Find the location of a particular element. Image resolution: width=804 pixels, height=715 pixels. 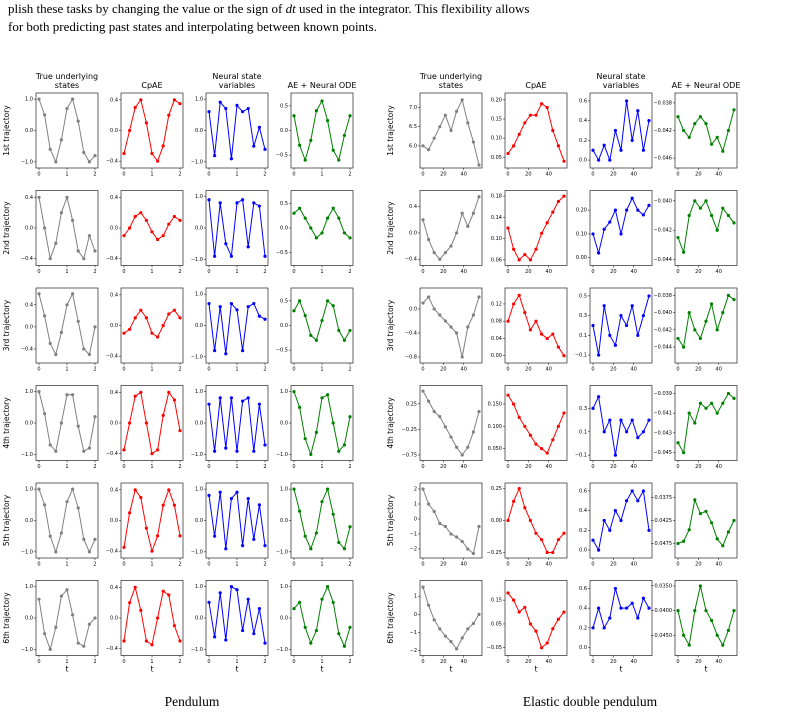

y-tick-label: −0.041 is located at coordinates (662, 414).